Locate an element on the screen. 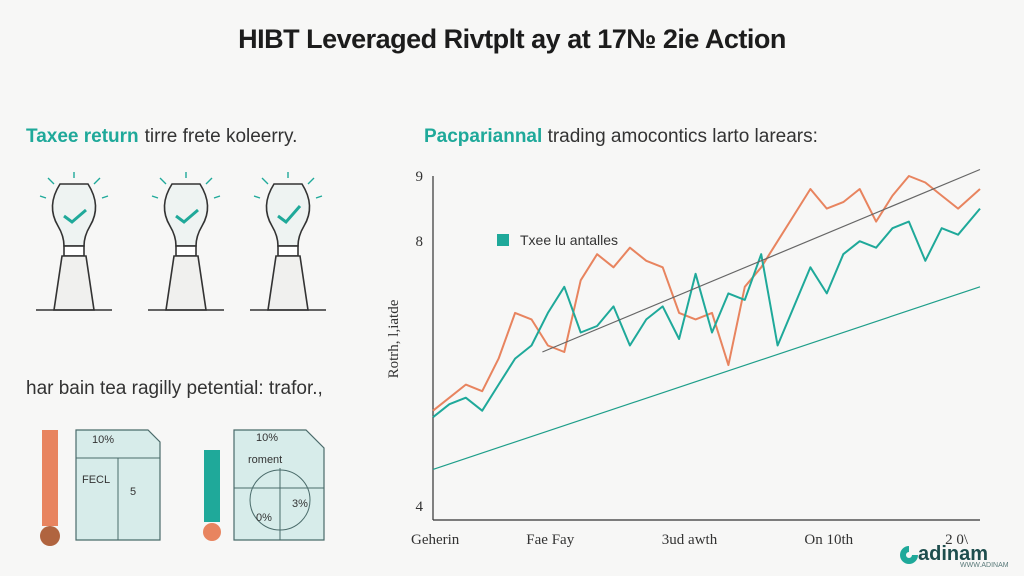 This screenshot has width=1024, height=576. logo-text: adinam is located at coordinates (953, 554).